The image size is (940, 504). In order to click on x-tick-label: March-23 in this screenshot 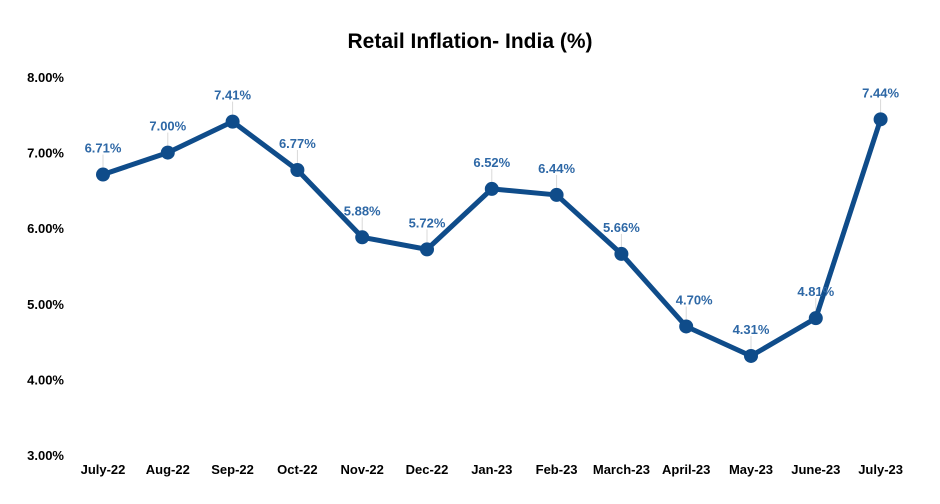, I will do `click(621, 469)`.